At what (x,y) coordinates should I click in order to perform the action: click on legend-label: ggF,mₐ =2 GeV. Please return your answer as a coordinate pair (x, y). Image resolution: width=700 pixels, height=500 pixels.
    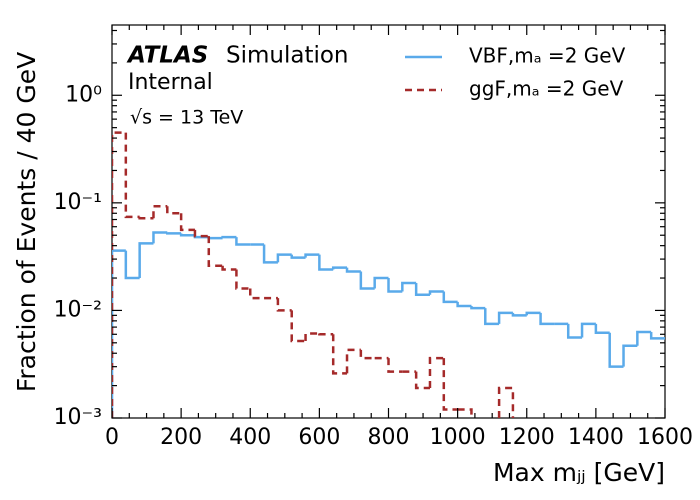
    Looking at the image, I should click on (546, 89).